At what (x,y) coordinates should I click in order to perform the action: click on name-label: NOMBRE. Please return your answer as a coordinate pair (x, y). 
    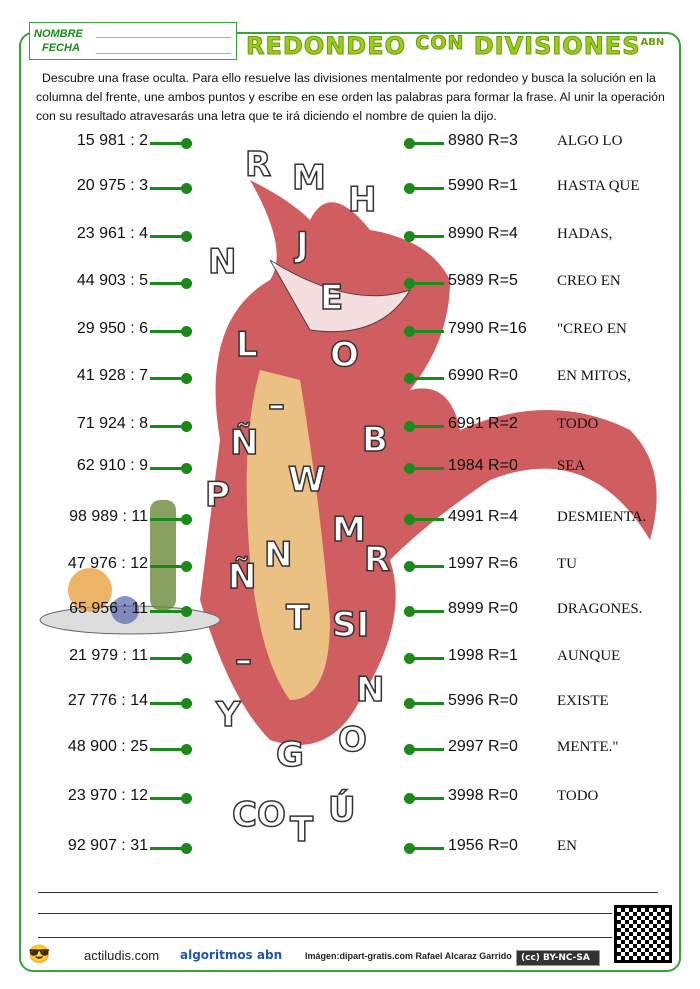
    Looking at the image, I should click on (58, 34).